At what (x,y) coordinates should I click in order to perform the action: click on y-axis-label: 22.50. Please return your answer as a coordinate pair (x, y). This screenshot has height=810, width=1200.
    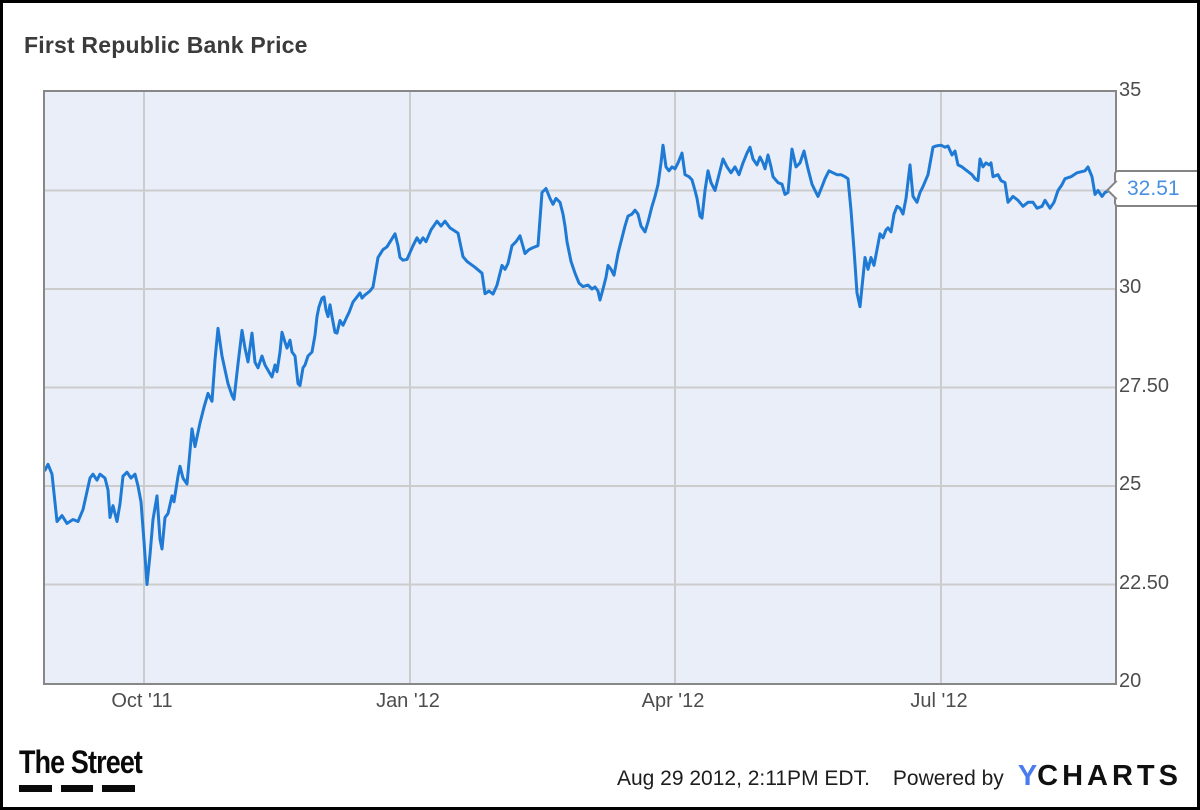
    Looking at the image, I should click on (1144, 582).